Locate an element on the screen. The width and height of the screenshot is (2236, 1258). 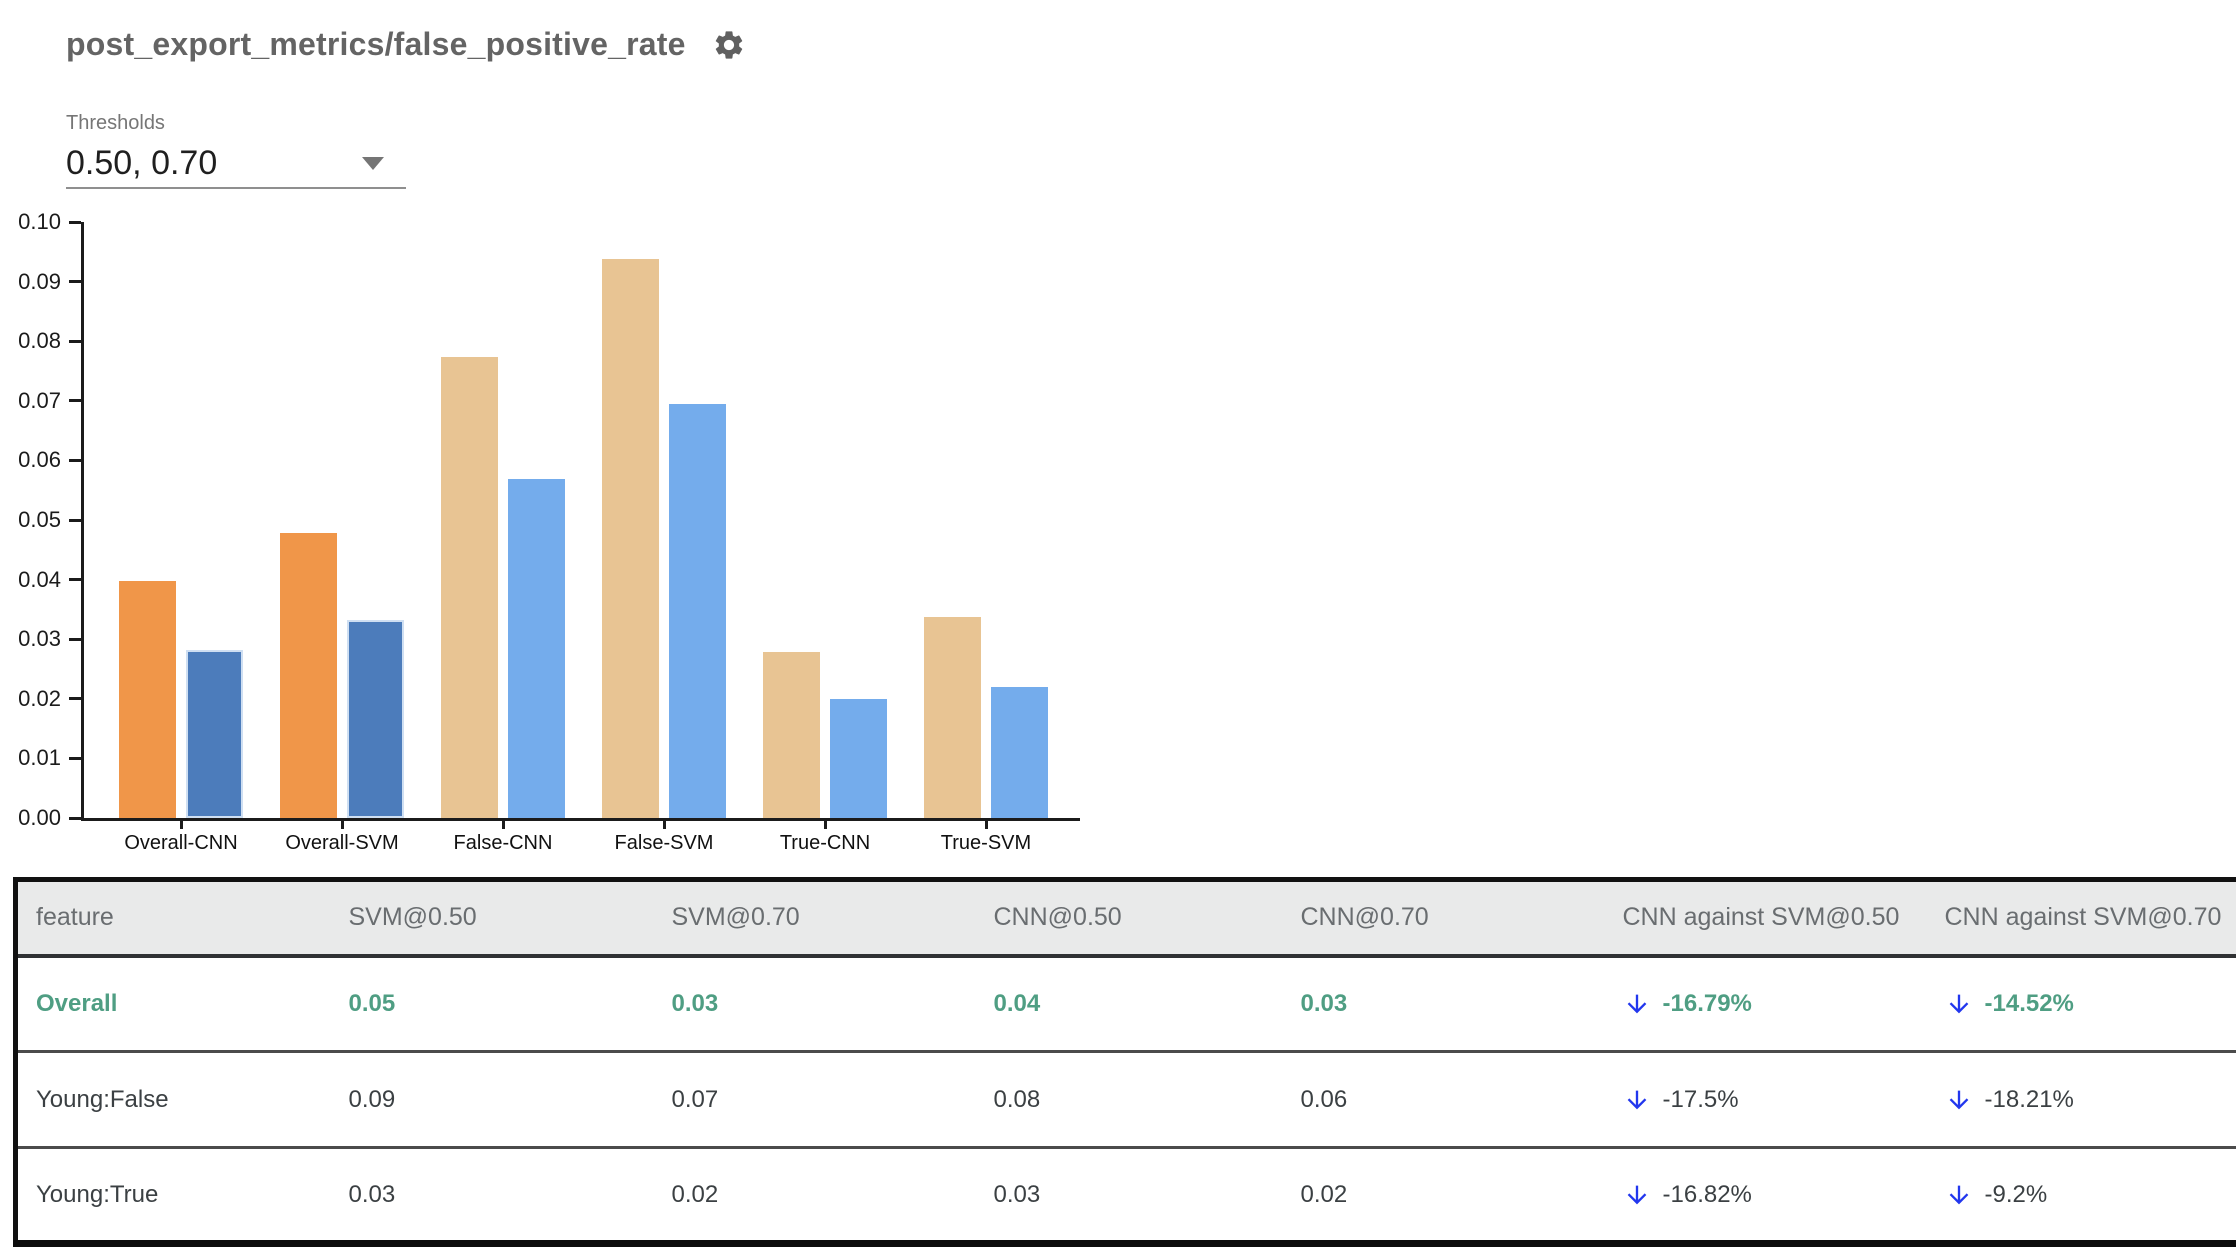
bar-false-cnn-threshold-0.50 is located at coordinates (469, 587).